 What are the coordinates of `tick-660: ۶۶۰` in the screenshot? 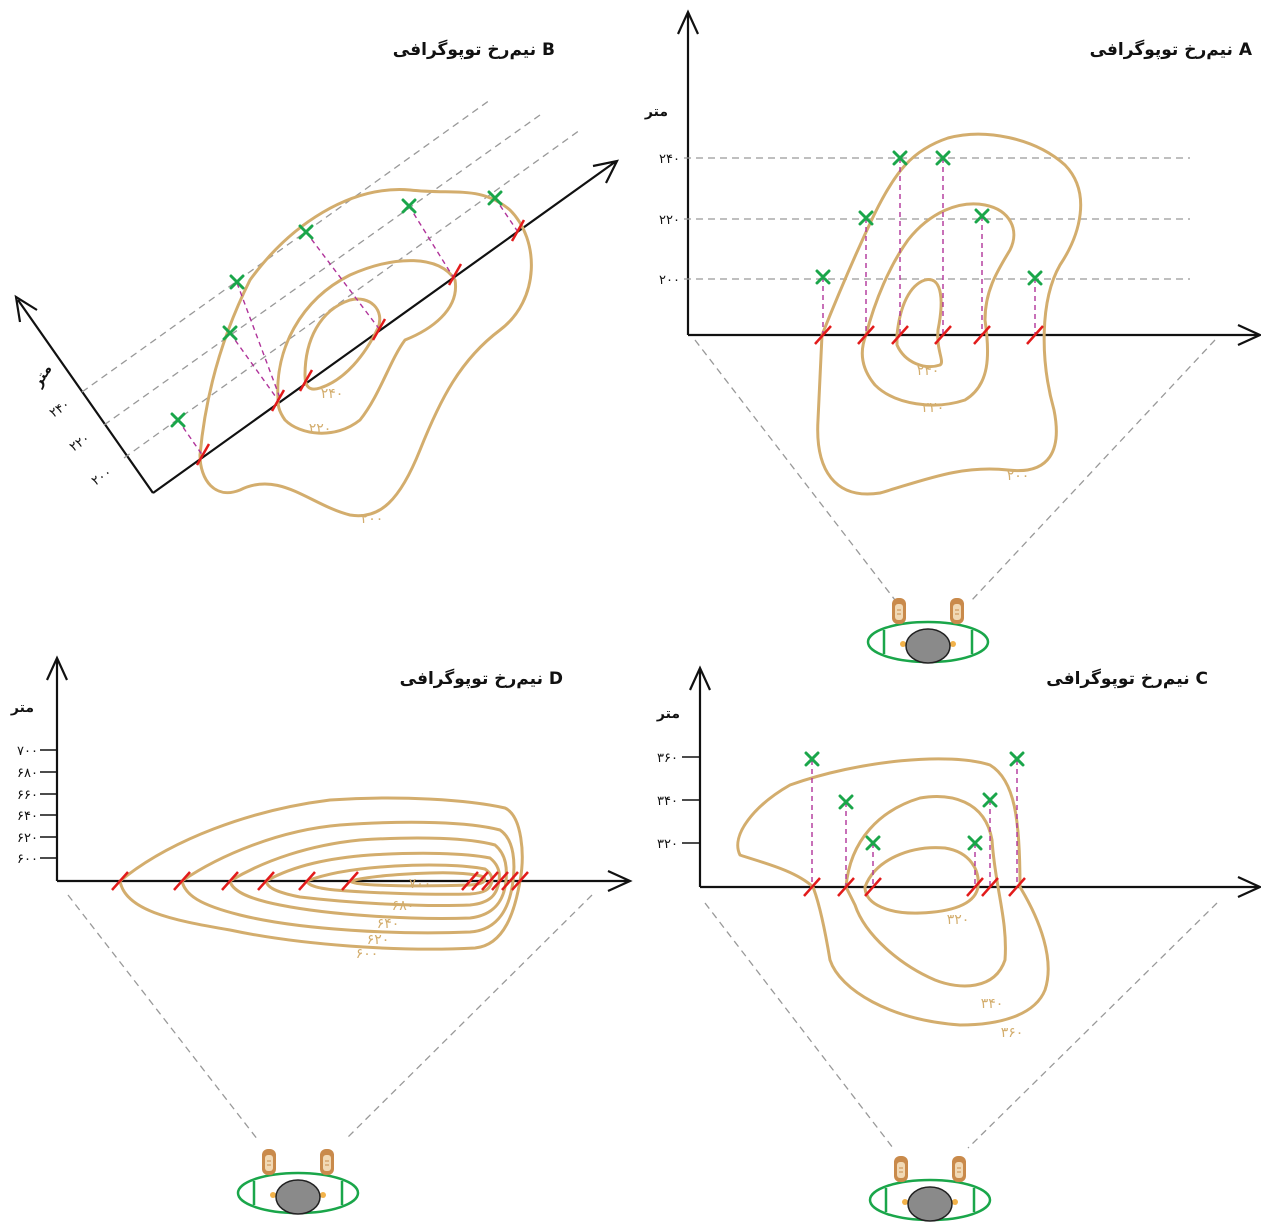 It's located at (27, 795).